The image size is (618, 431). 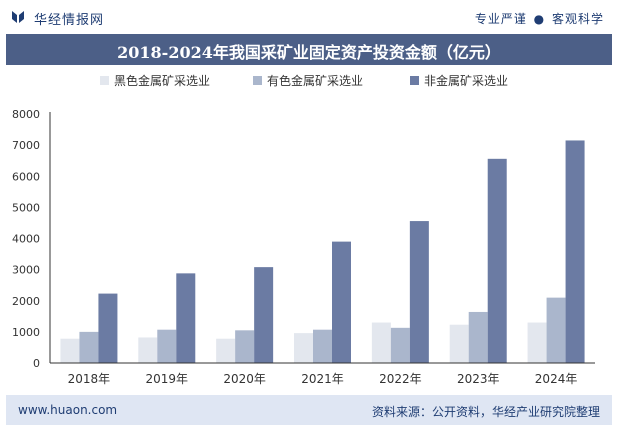 What do you see at coordinates (244, 379) in the screenshot?
I see `x-tick-label: 2020年` at bounding box center [244, 379].